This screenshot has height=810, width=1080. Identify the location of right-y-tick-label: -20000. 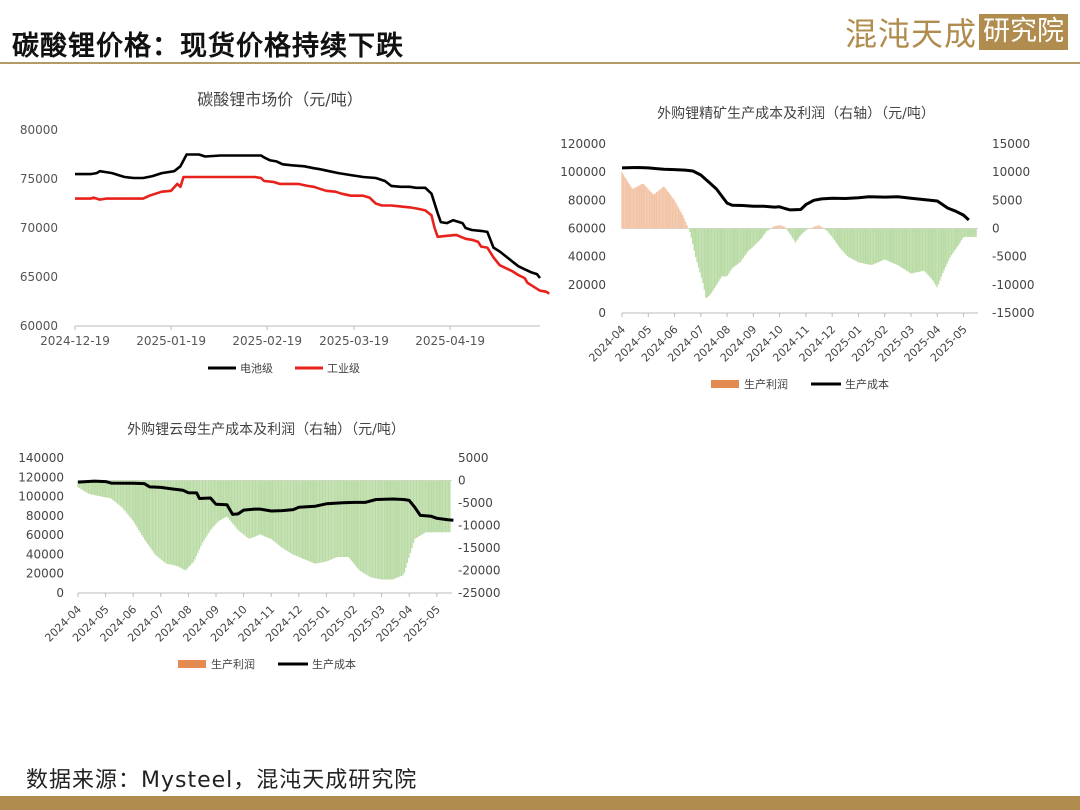
(479, 571).